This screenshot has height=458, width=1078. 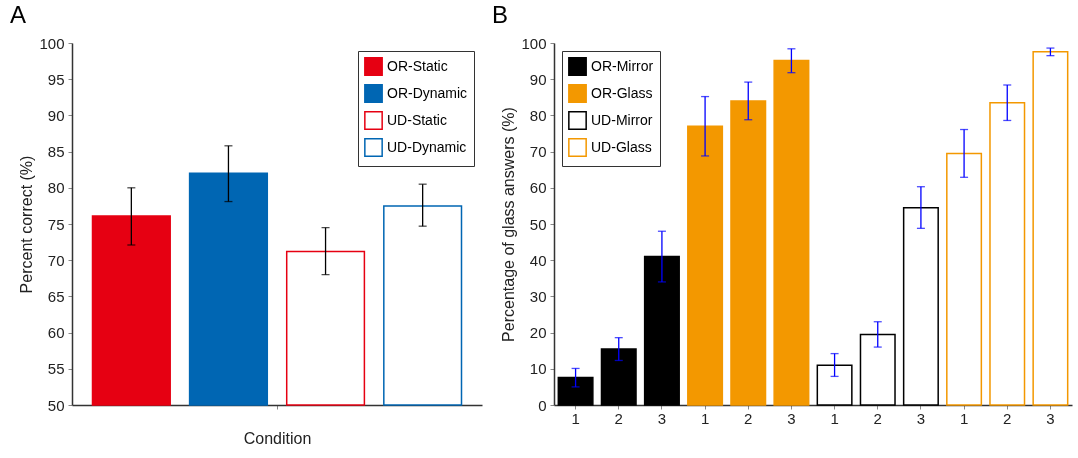 What do you see at coordinates (509, 224) in the screenshot?
I see `y-axis-title: Percentage of glass answers (%)` at bounding box center [509, 224].